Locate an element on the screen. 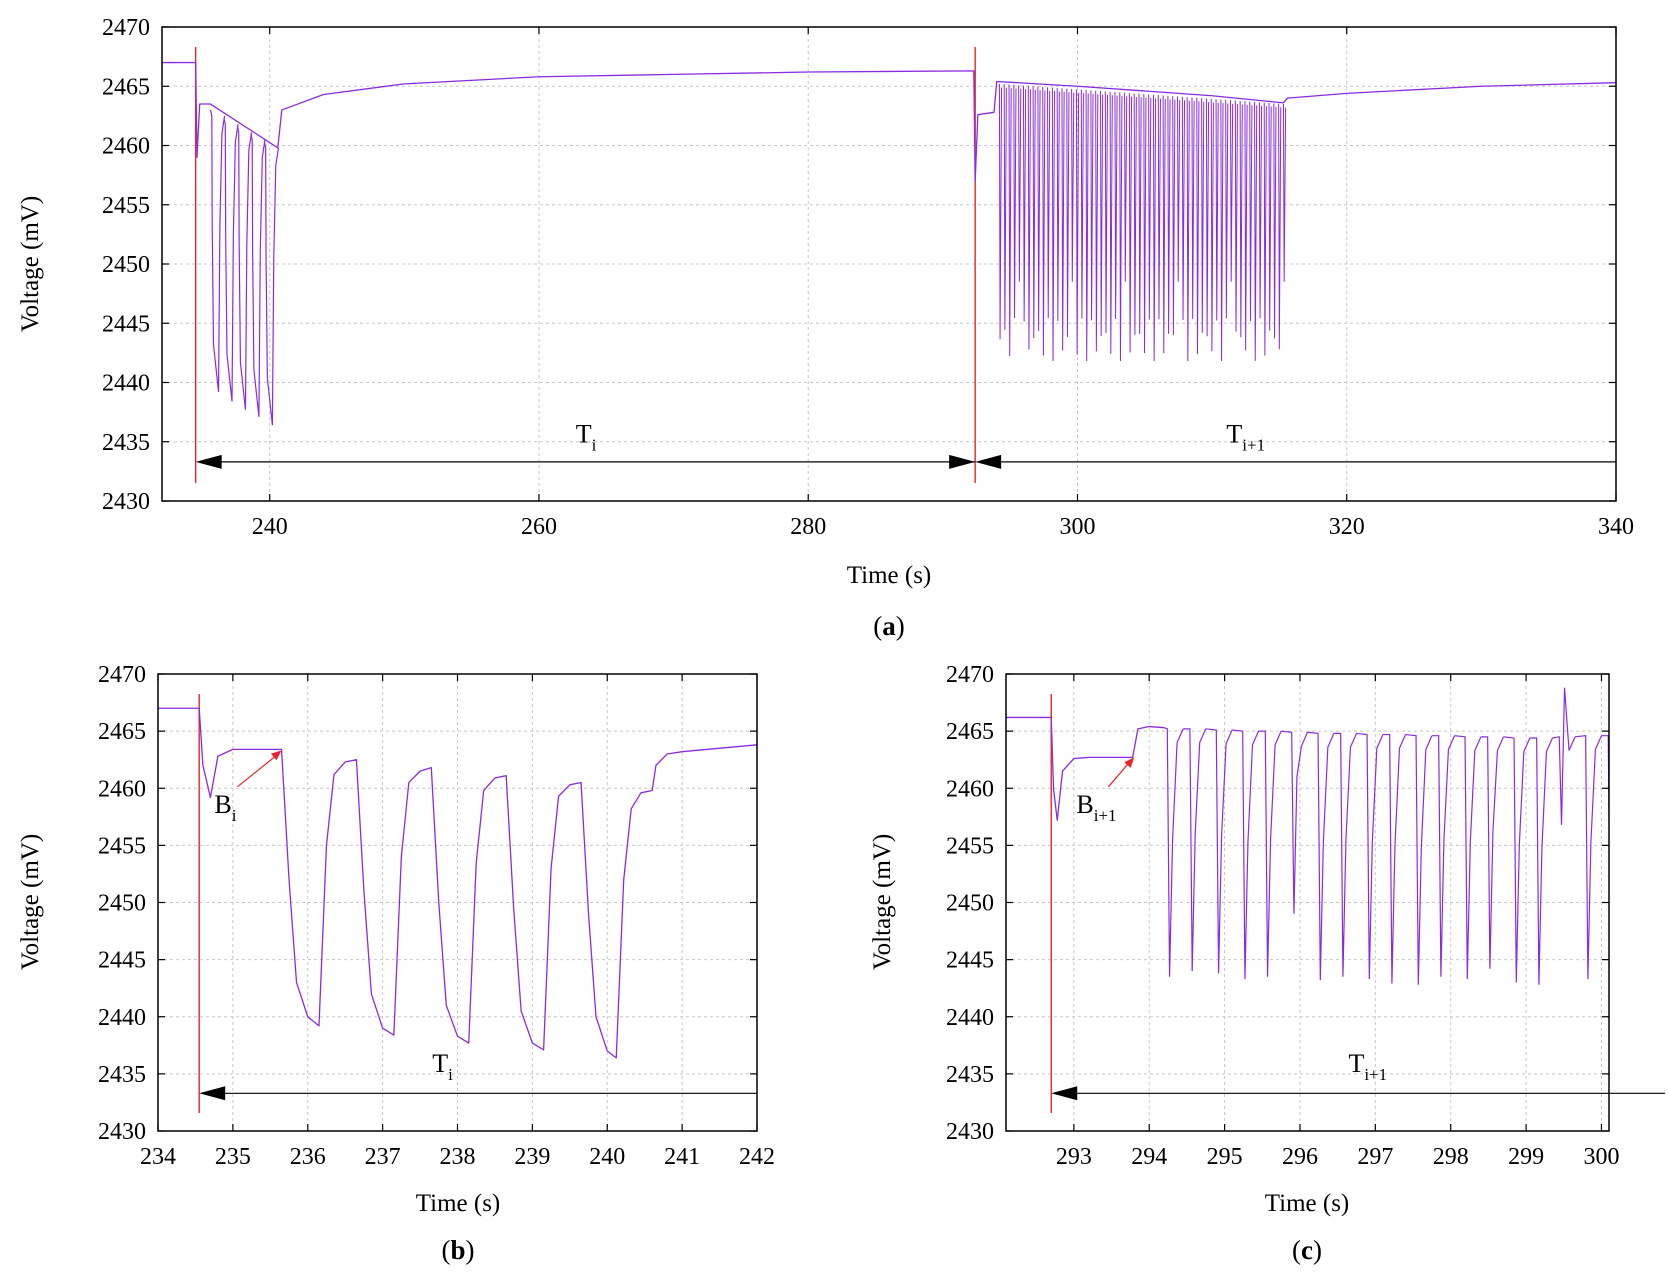 This screenshot has width=1668, height=1278. x-tick-label: 234 is located at coordinates (158, 1157).